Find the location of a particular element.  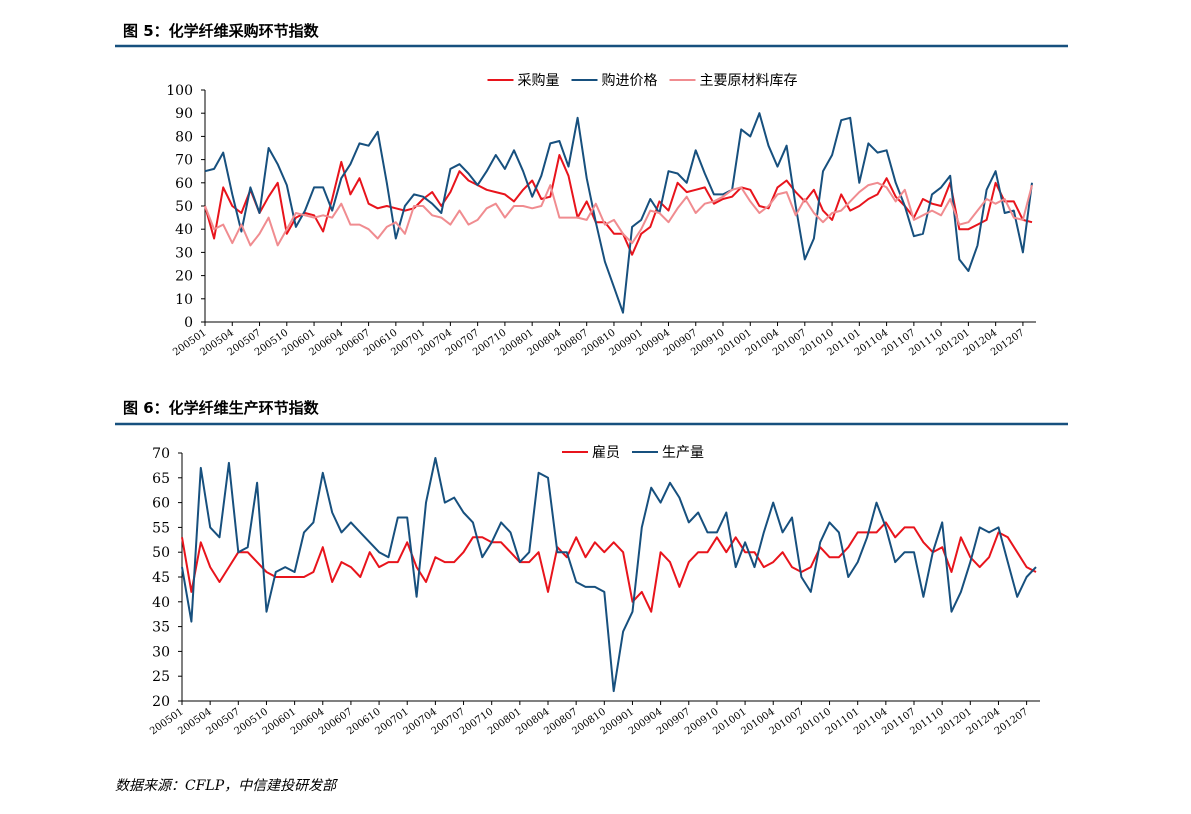

y-tick-label: 0 is located at coordinates (188, 323).